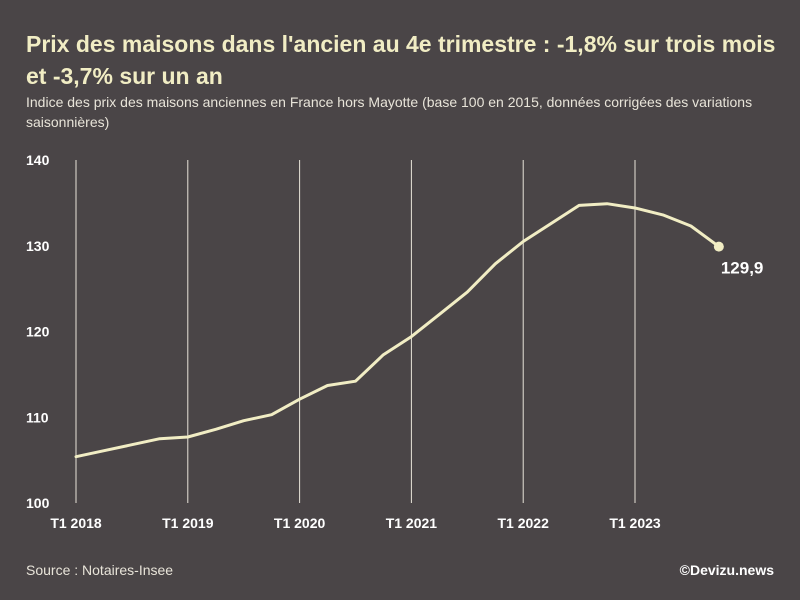  I want to click on series-markers: 129,9, so click(738, 259).